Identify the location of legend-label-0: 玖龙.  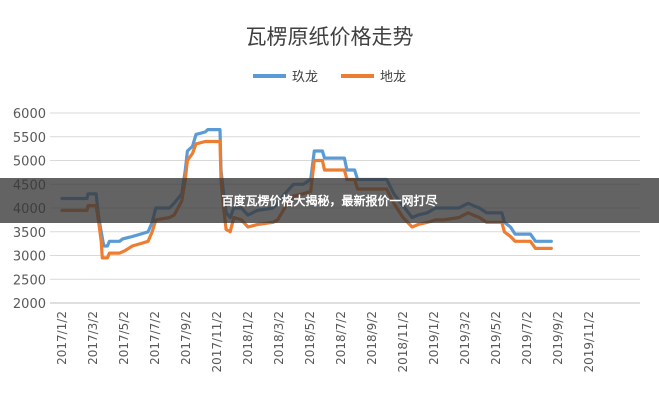
(305, 77).